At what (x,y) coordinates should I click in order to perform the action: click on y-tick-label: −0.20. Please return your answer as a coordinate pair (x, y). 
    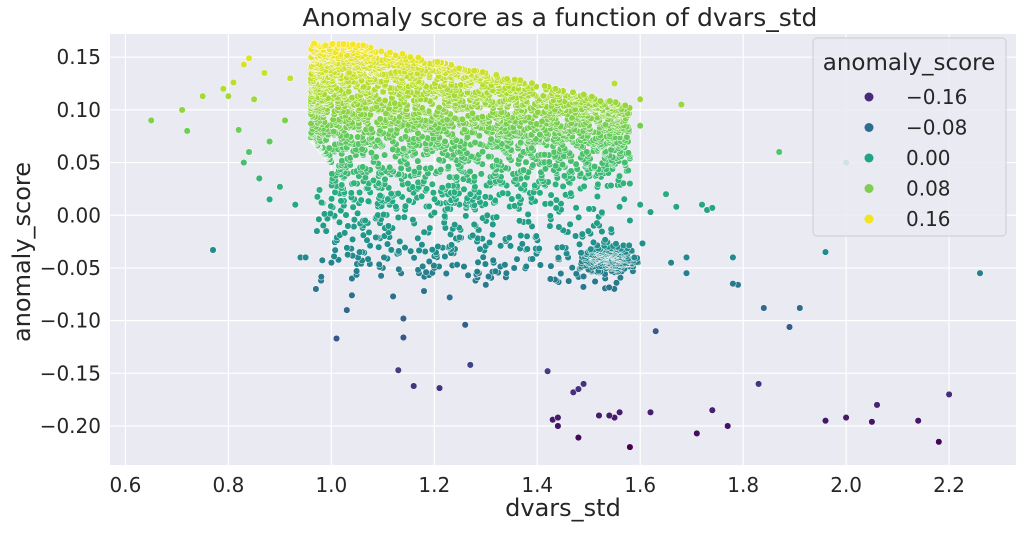
    Looking at the image, I should click on (70, 426).